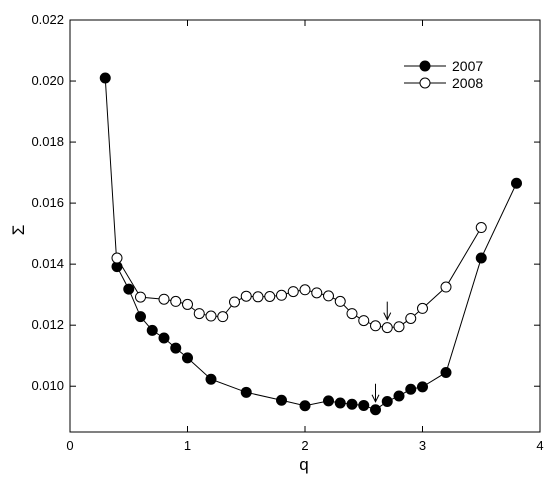 Image resolution: width=558 pixels, height=479 pixels. I want to click on x-axis-title: q, so click(303, 464).